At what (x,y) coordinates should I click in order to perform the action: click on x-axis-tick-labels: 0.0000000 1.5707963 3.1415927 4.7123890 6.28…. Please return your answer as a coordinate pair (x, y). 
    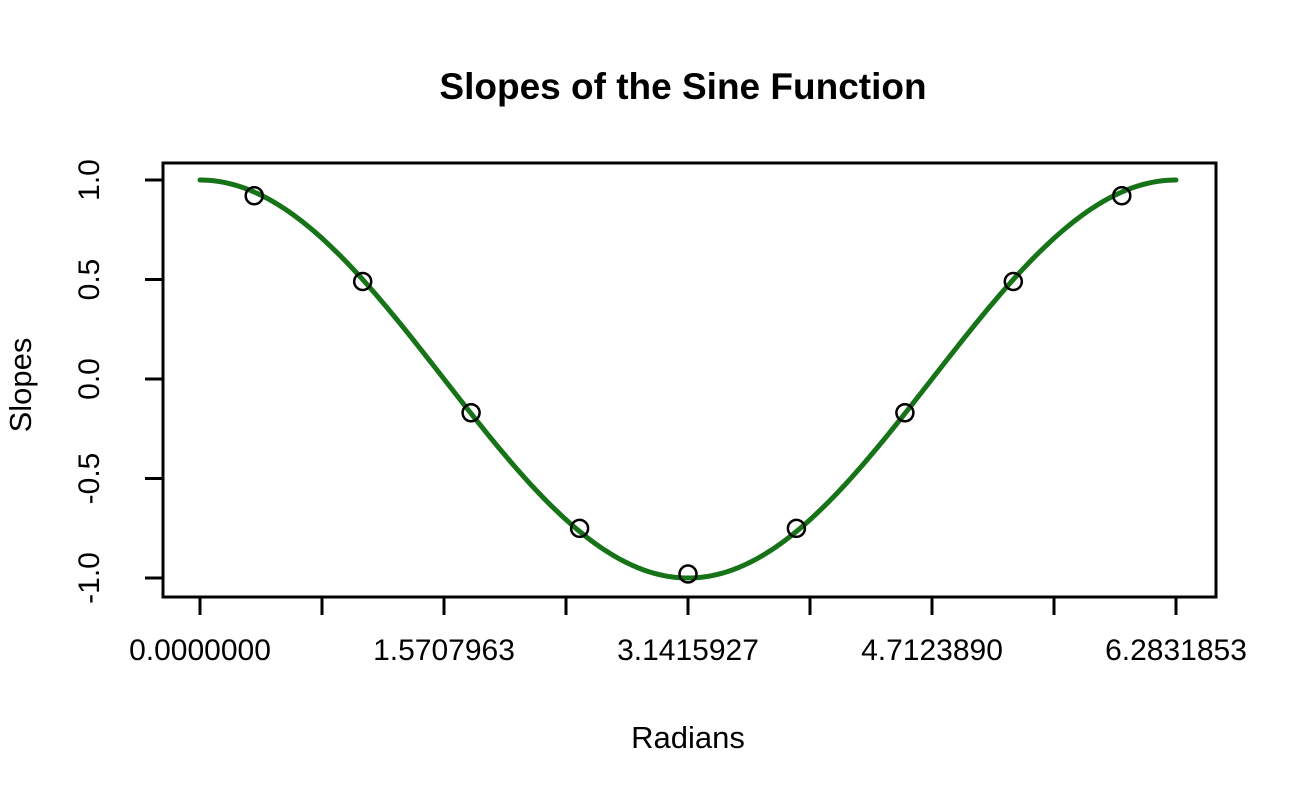
    Looking at the image, I should click on (688, 650).